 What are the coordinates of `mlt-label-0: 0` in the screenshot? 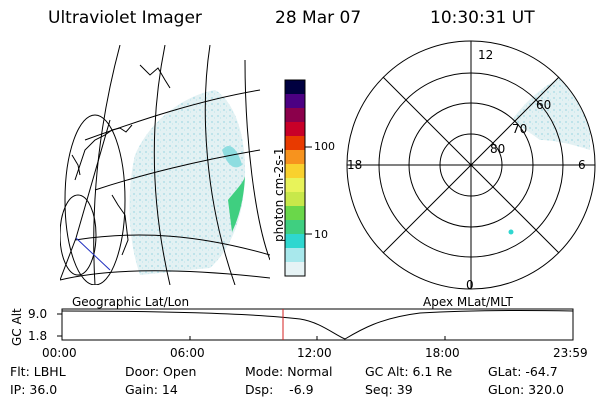 It's located at (470, 285).